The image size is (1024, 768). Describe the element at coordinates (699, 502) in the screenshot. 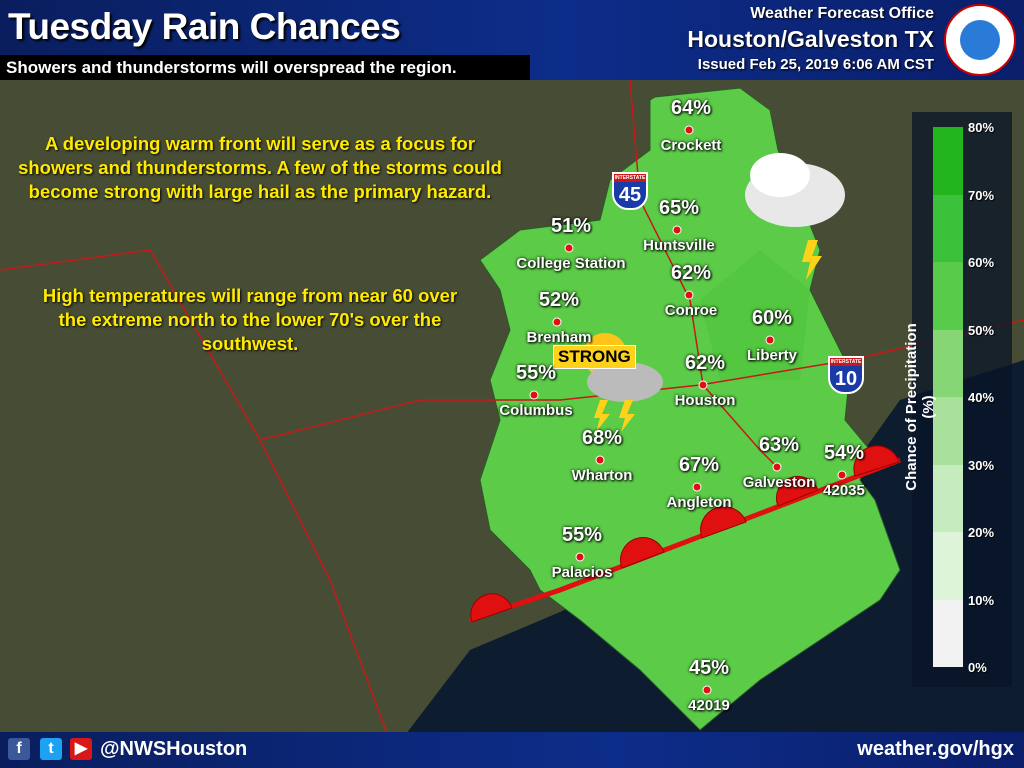

I see `location-name: Angleton` at that location.